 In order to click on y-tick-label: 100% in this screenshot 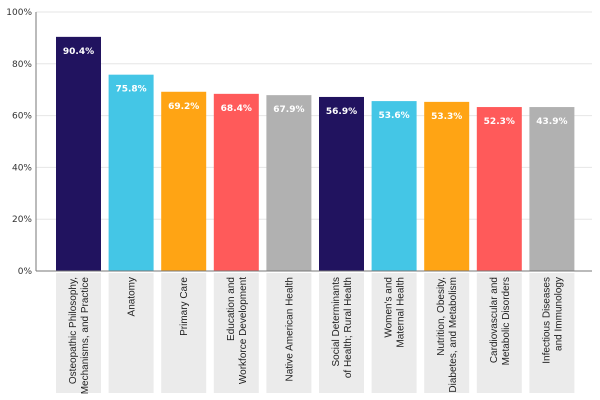, I will do `click(19, 13)`.